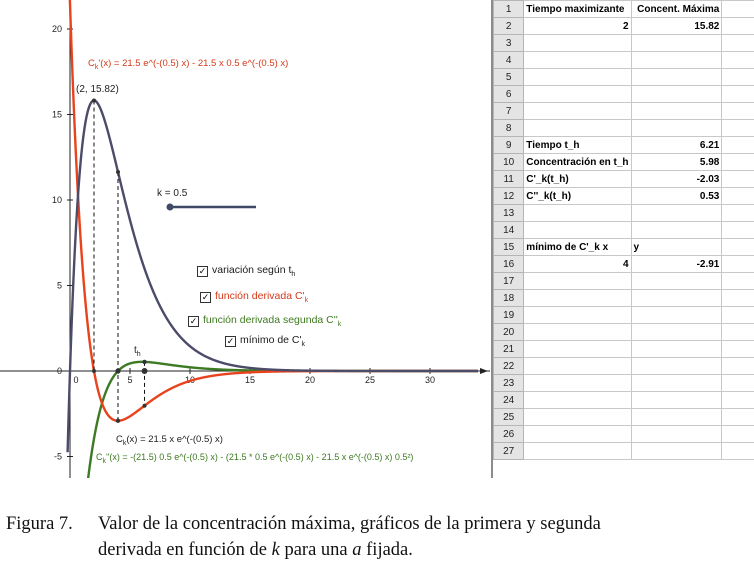  I want to click on row-header: 17, so click(509, 281).